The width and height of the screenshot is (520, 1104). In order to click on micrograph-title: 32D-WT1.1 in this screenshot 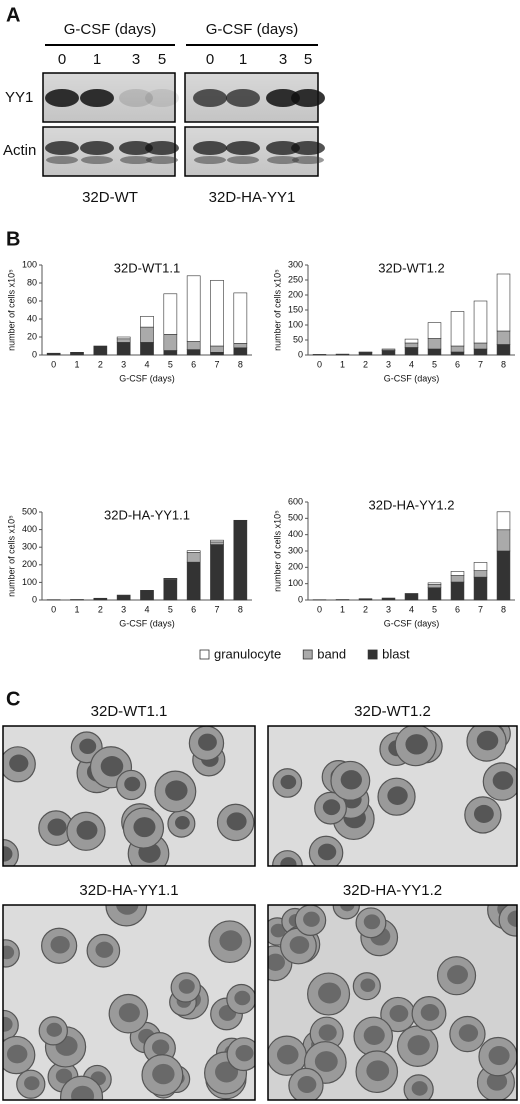, I will do `click(129, 711)`.